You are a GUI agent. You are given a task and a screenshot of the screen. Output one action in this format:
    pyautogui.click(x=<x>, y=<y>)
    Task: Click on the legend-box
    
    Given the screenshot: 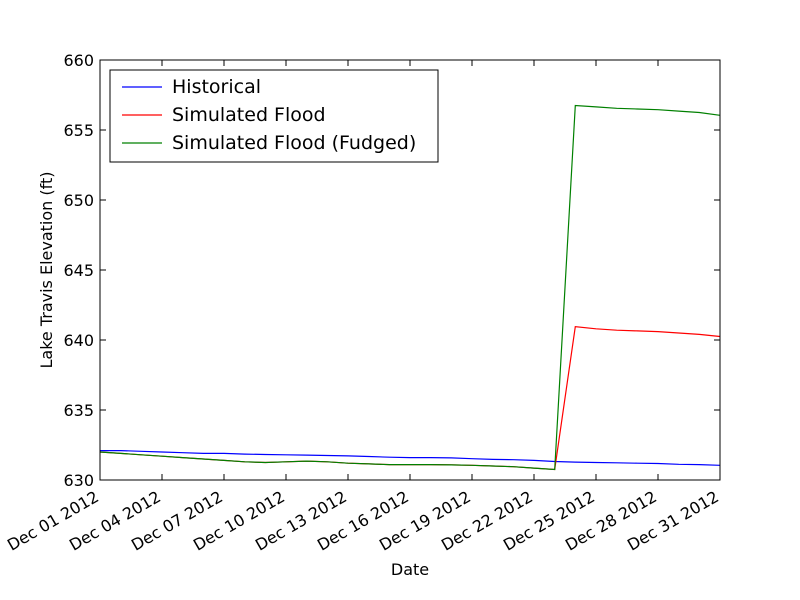 What is the action you would take?
    pyautogui.click(x=274, y=116)
    